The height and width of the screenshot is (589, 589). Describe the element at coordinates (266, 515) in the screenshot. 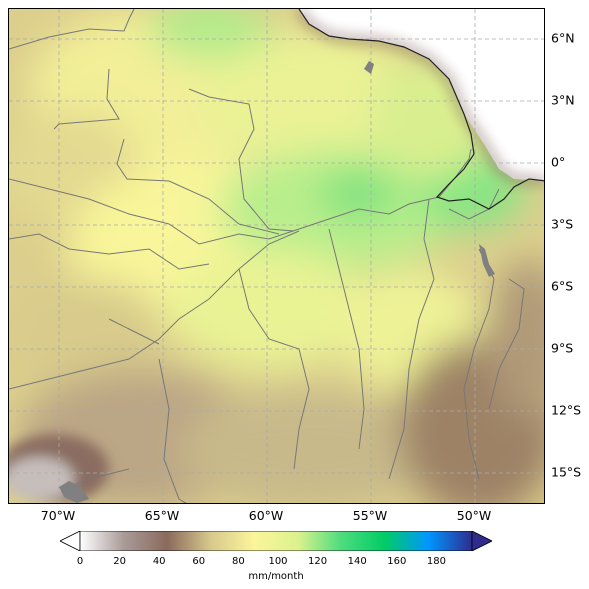

I see `lon-label-60w: 60°W` at that location.